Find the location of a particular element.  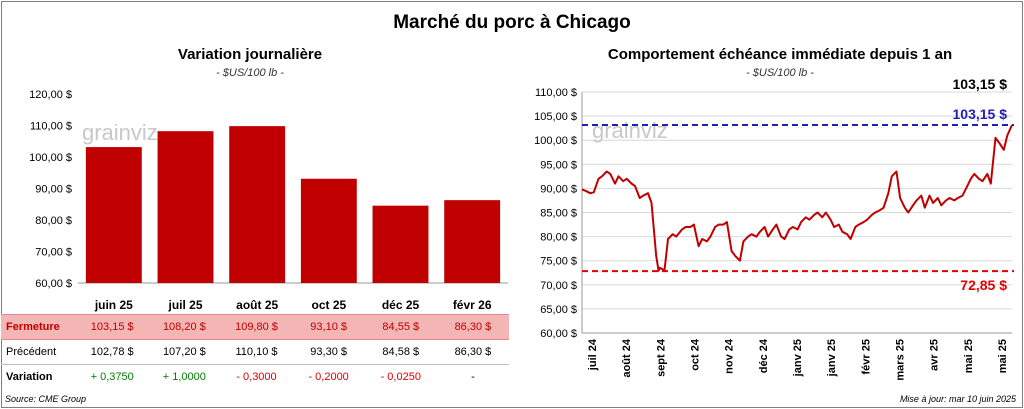

y-tick-label: 60,00 $ is located at coordinates (53, 284).